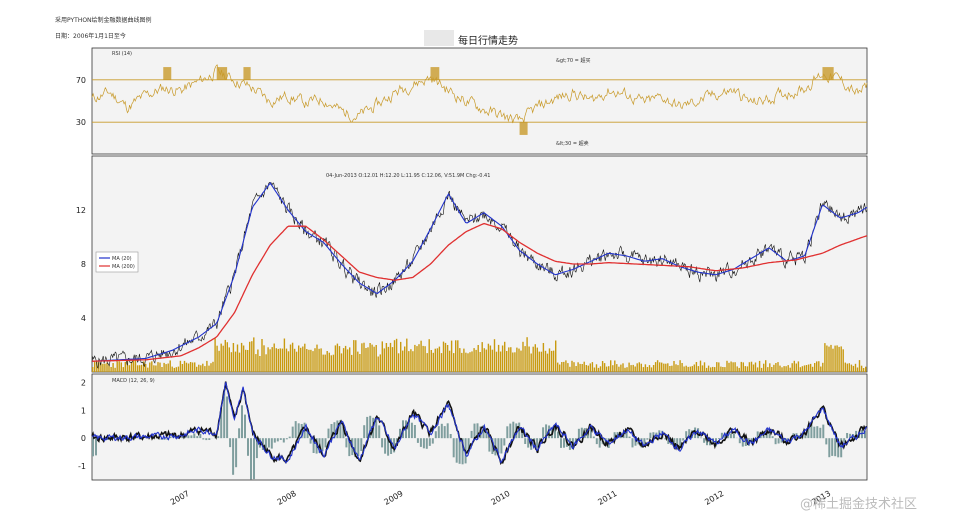 The height and width of the screenshot is (522, 960). I want to click on price-ytick-8: 8, so click(83, 264).